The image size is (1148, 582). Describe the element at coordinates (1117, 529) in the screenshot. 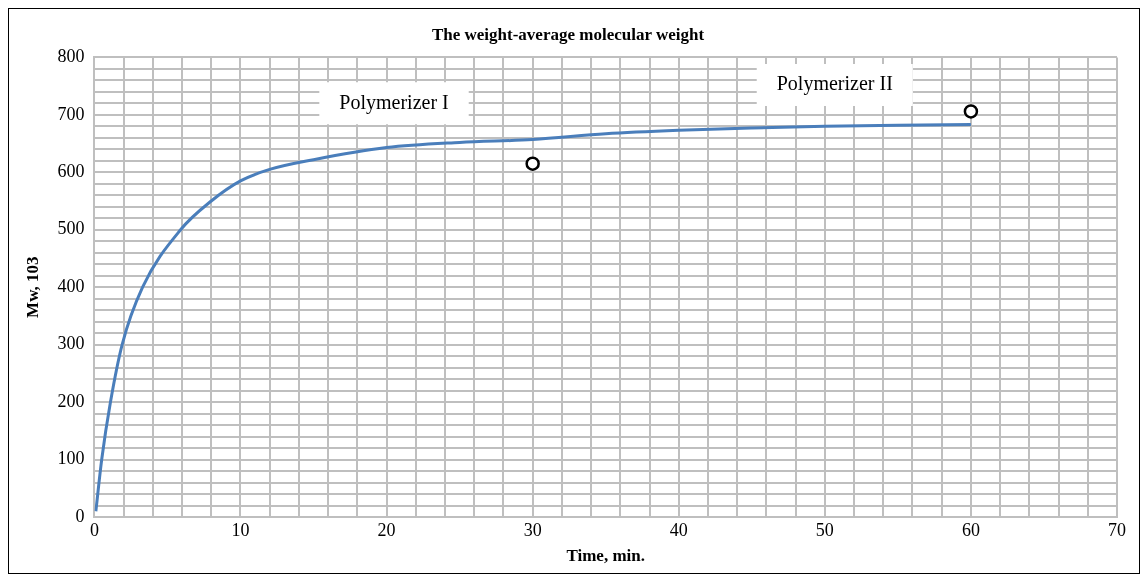

I see `x-tick-label: 70` at that location.